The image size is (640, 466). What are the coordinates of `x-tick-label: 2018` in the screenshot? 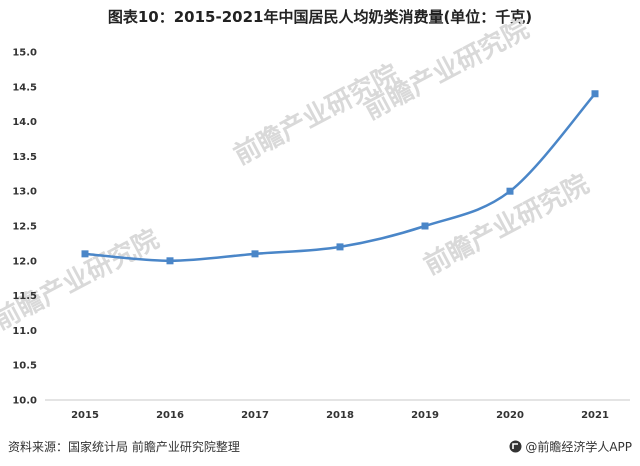 It's located at (340, 415).